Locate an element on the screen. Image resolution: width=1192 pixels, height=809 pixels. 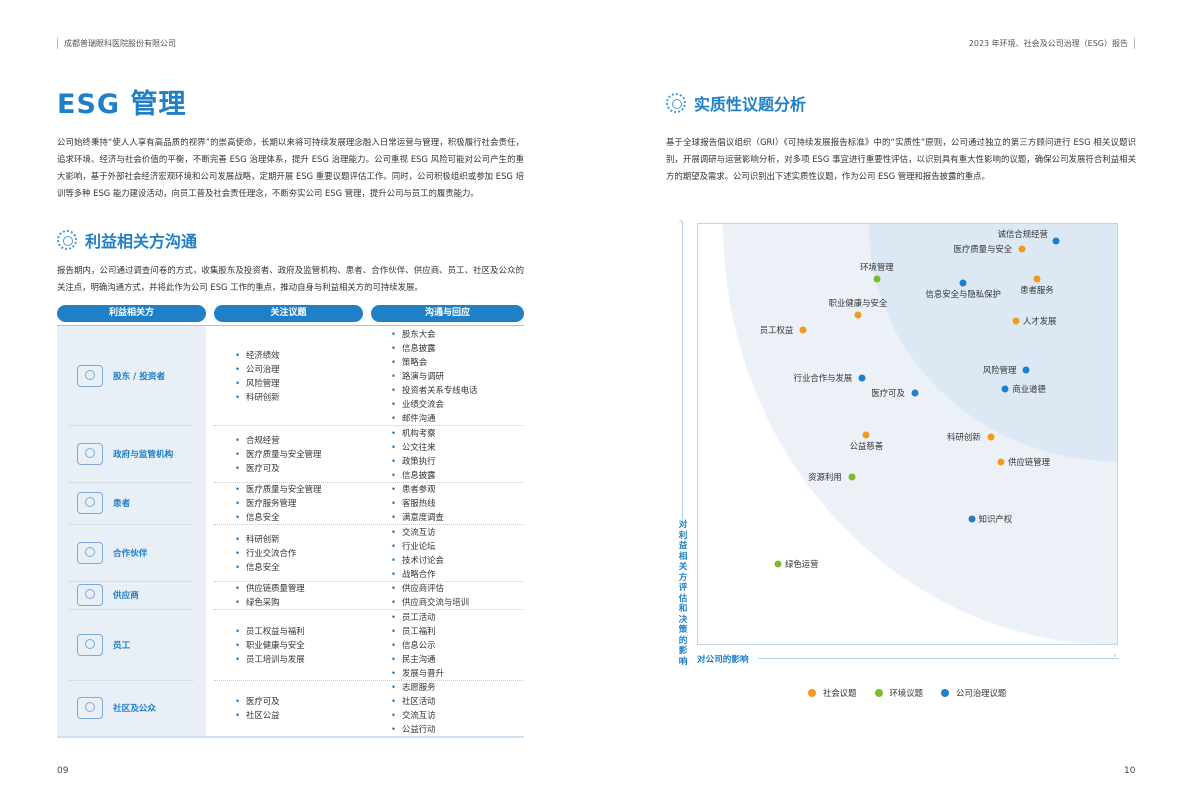
header-response: 沟通与回应 is located at coordinates (447, 313).